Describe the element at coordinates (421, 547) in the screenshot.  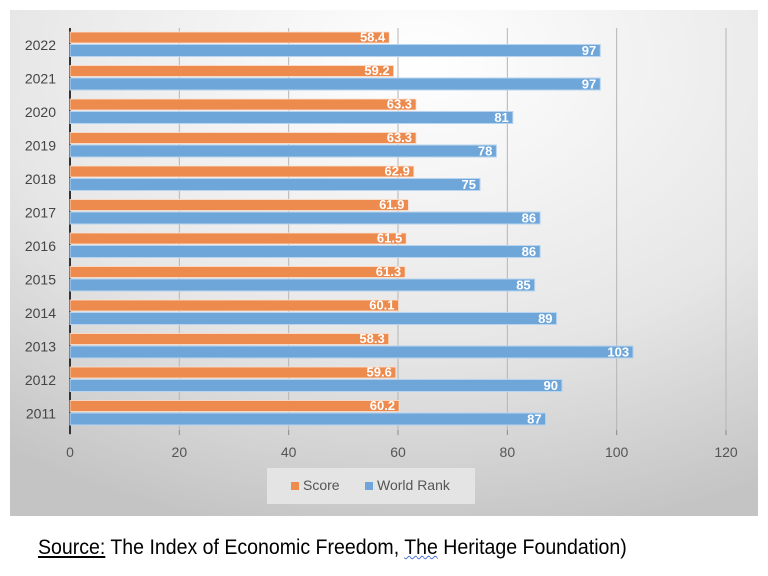
I see `source-text-the: The` at that location.